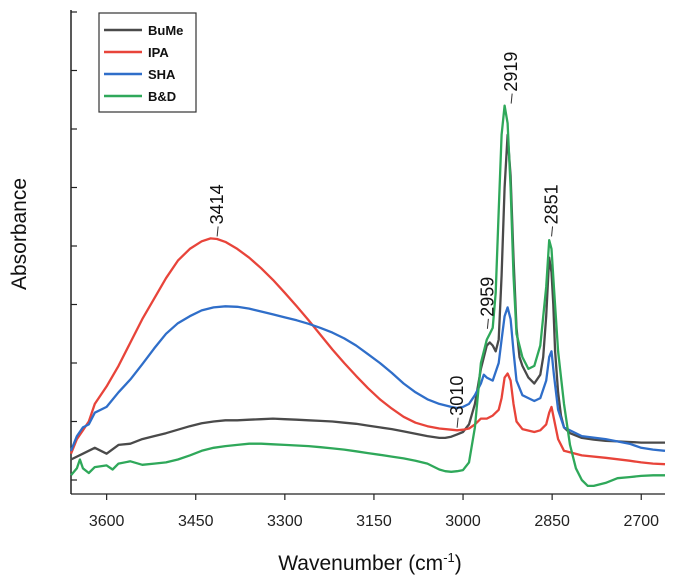 This screenshot has height=582, width=676. I want to click on x-axis-title-main: Wavenumber (cm, so click(360, 563).